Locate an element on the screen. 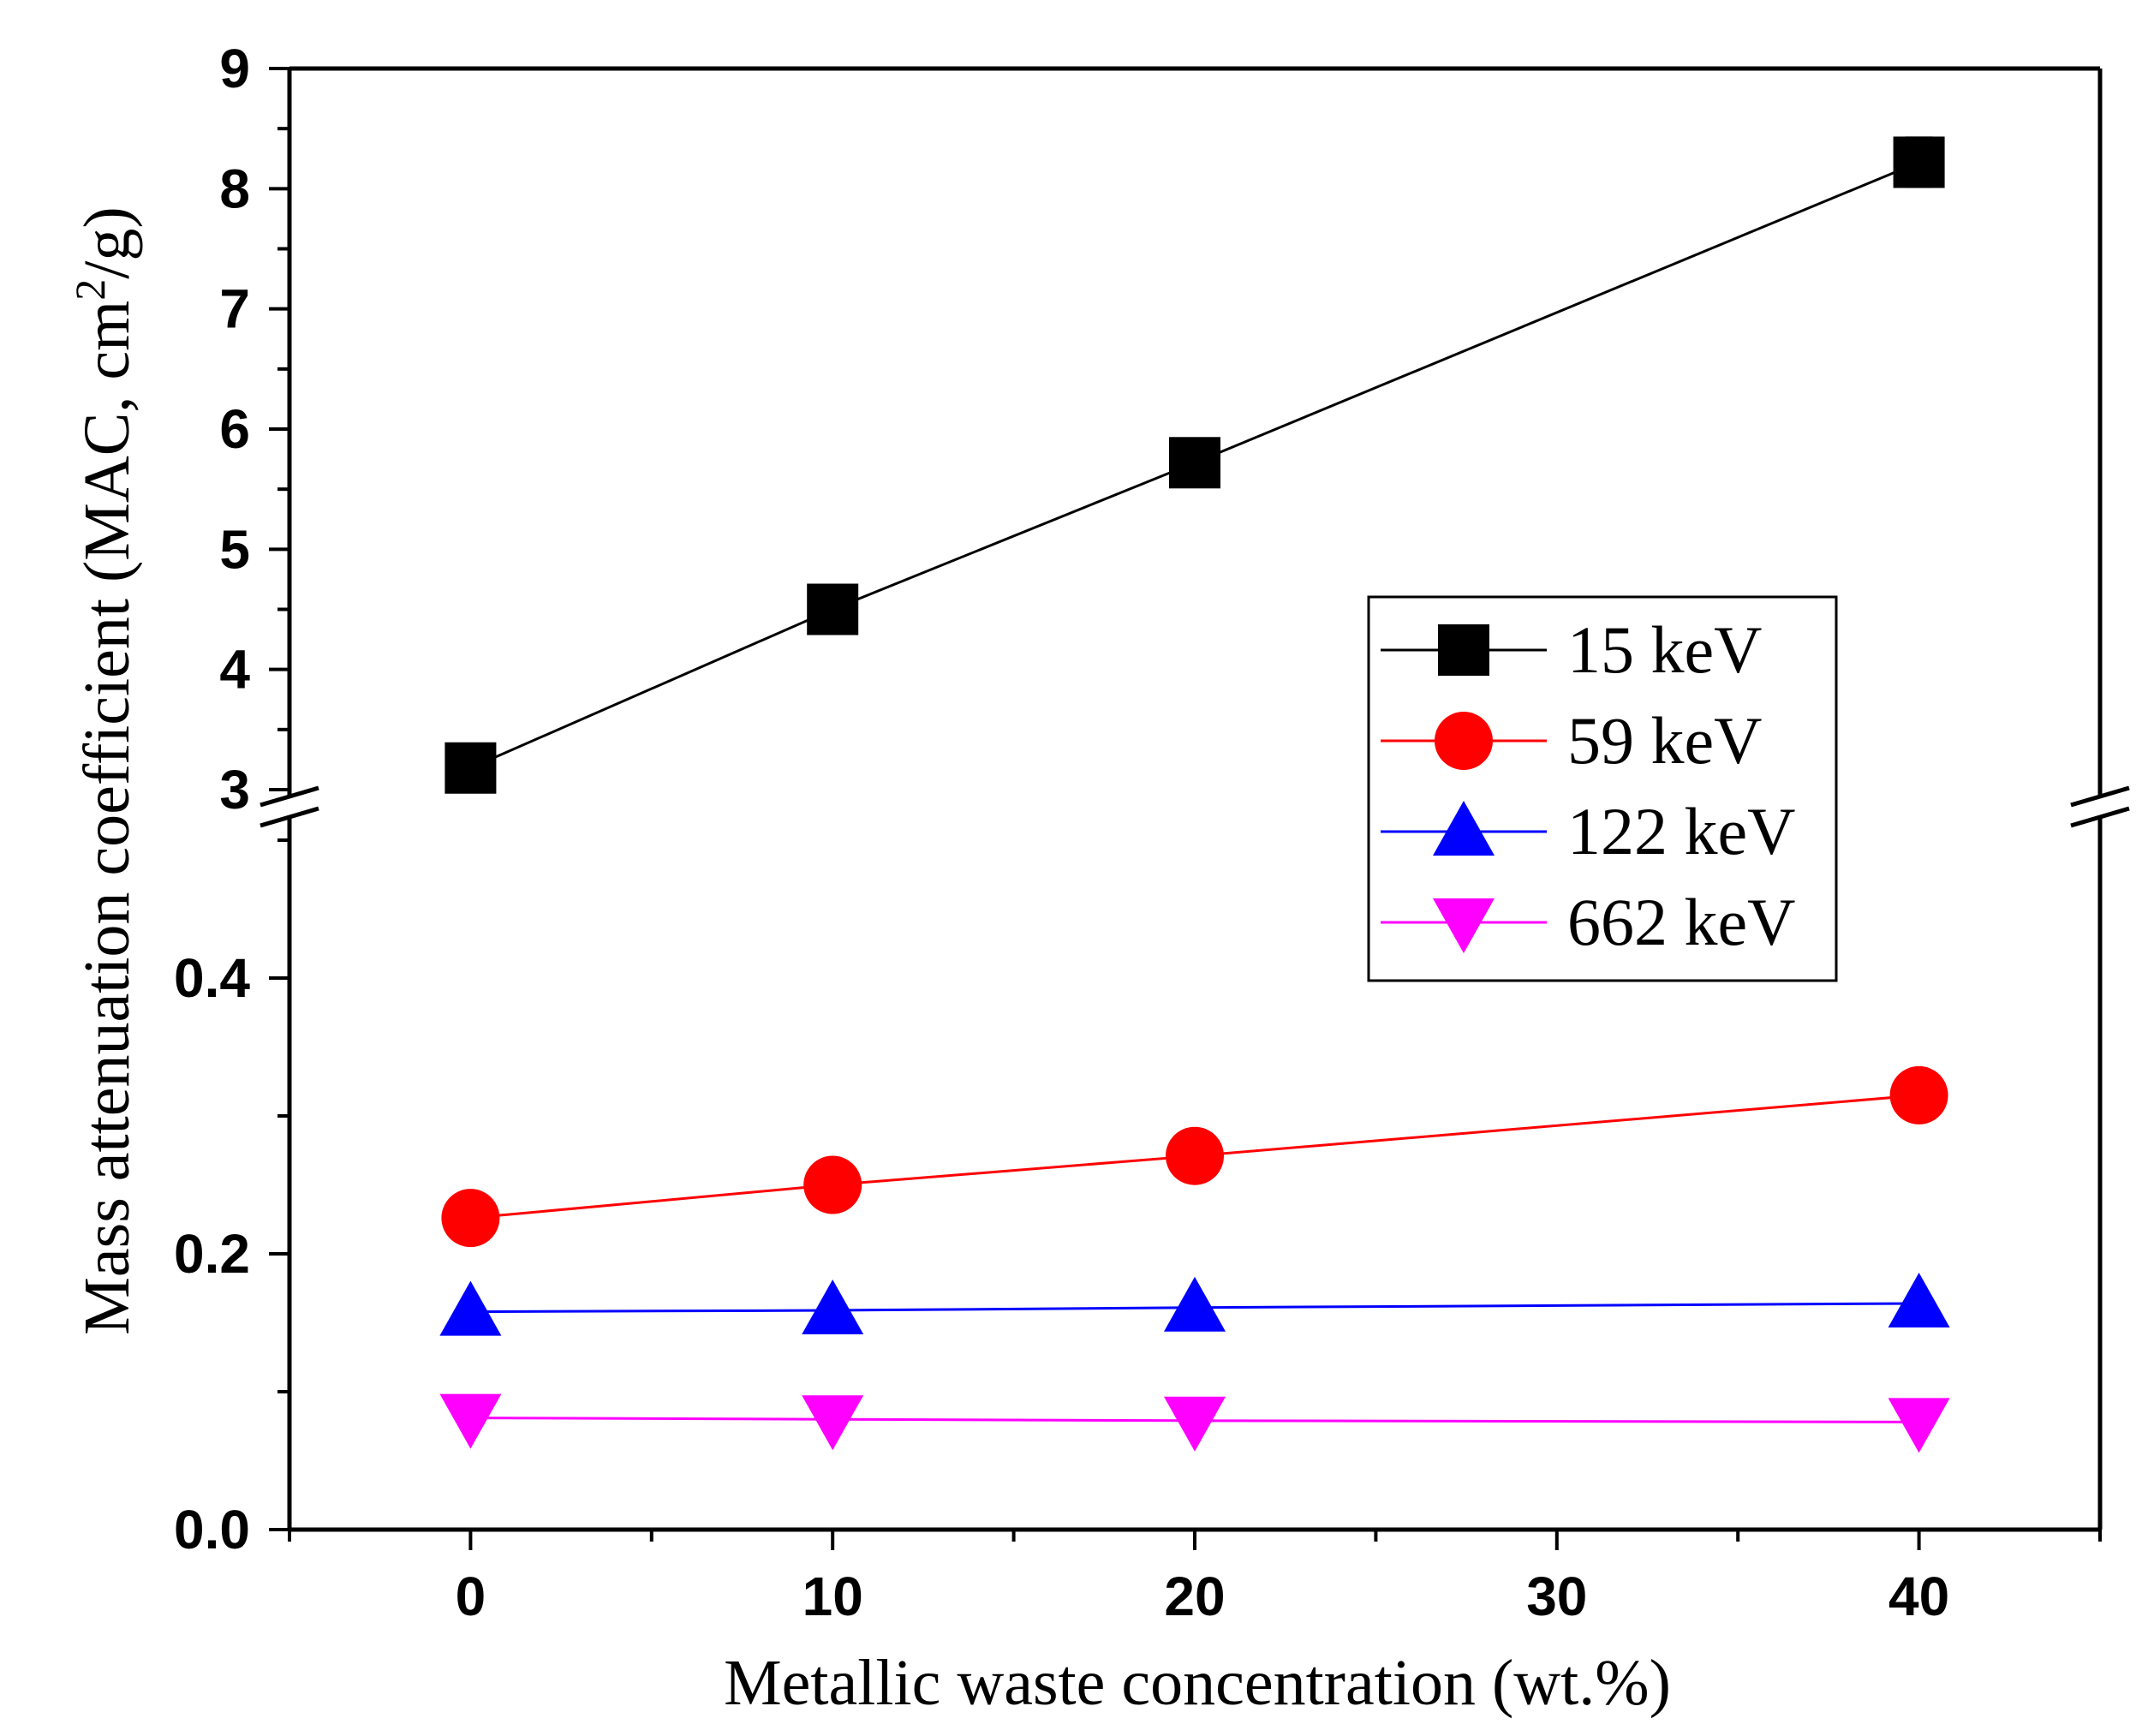 This screenshot has height=1736, width=2136. y-tick-label: 6 is located at coordinates (235, 429).